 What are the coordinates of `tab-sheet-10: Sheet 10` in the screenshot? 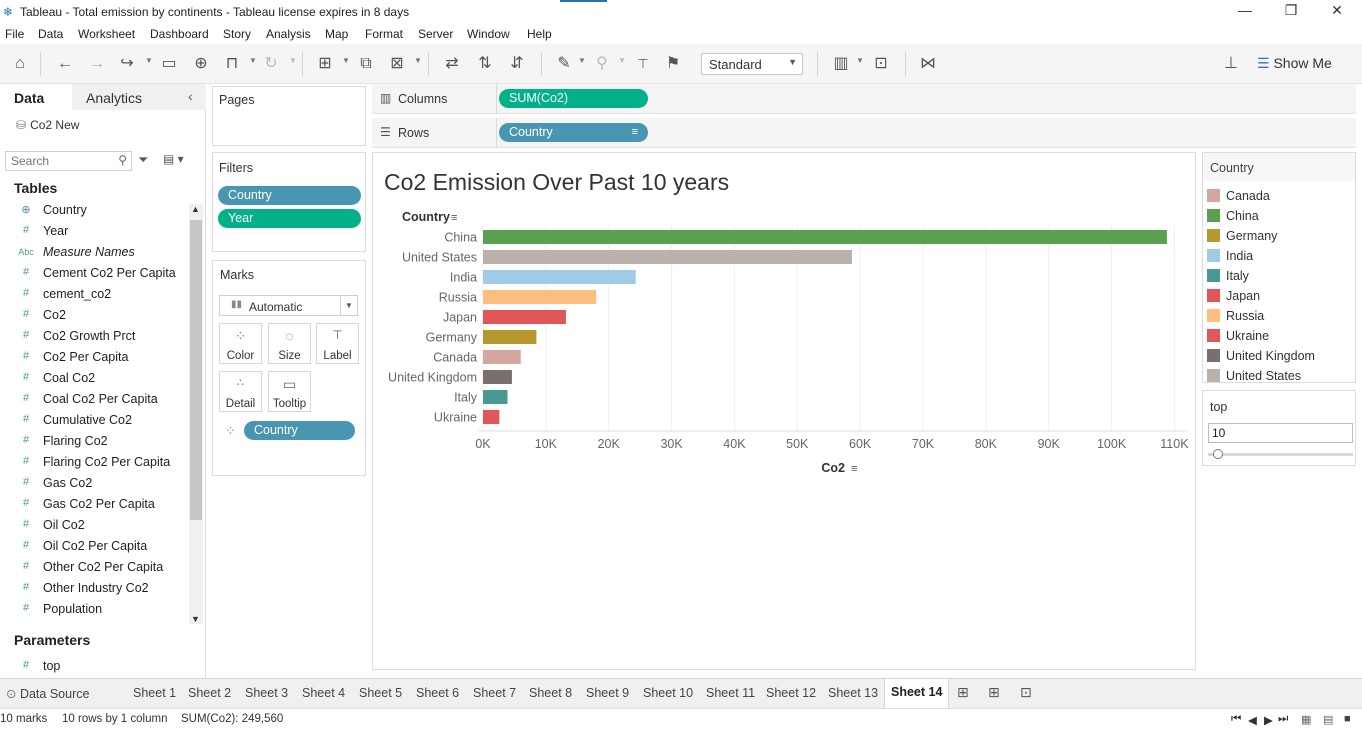 It's located at (668, 693).